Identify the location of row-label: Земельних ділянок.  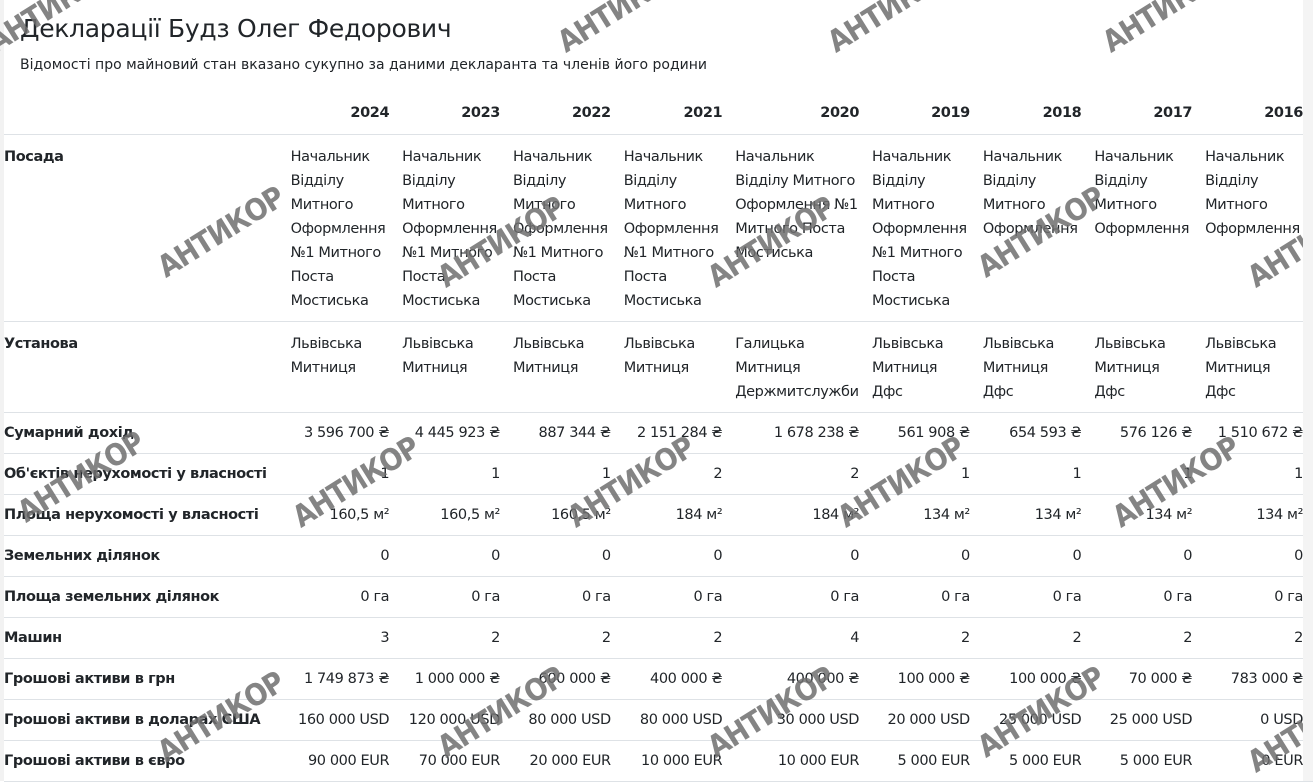
(146, 556).